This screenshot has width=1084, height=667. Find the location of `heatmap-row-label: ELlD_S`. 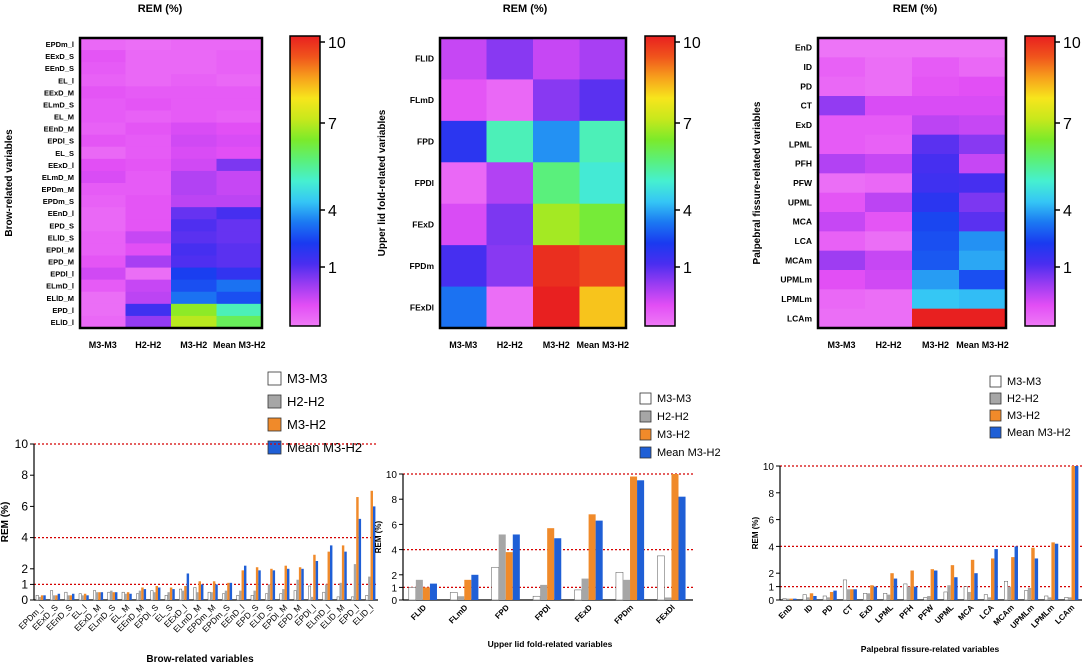

heatmap-row-label: ELlD_S is located at coordinates (61, 237).